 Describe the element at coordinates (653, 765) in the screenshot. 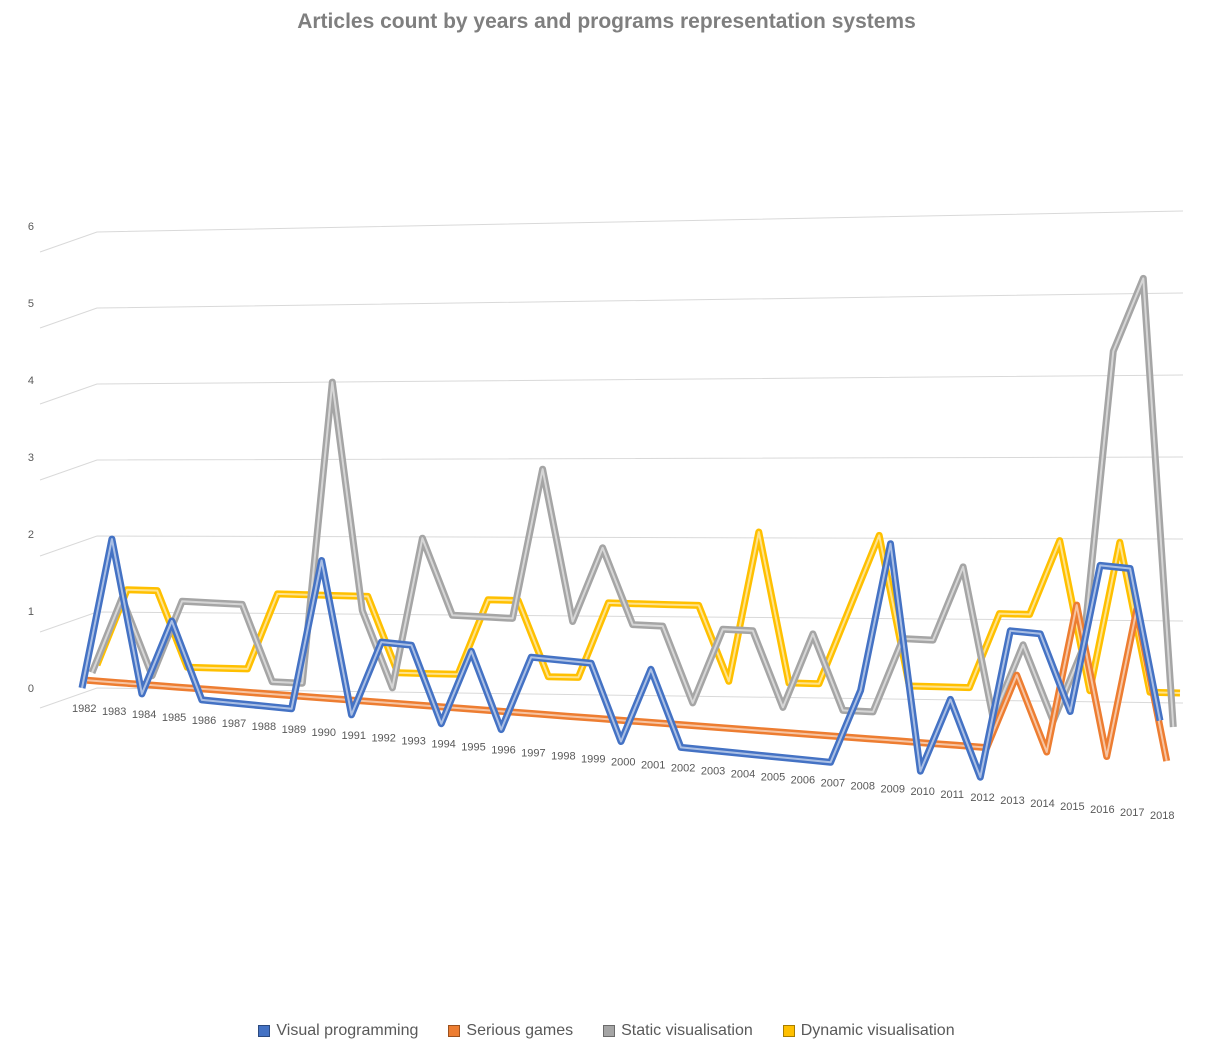

I see `x-tick-label: 2001` at that location.